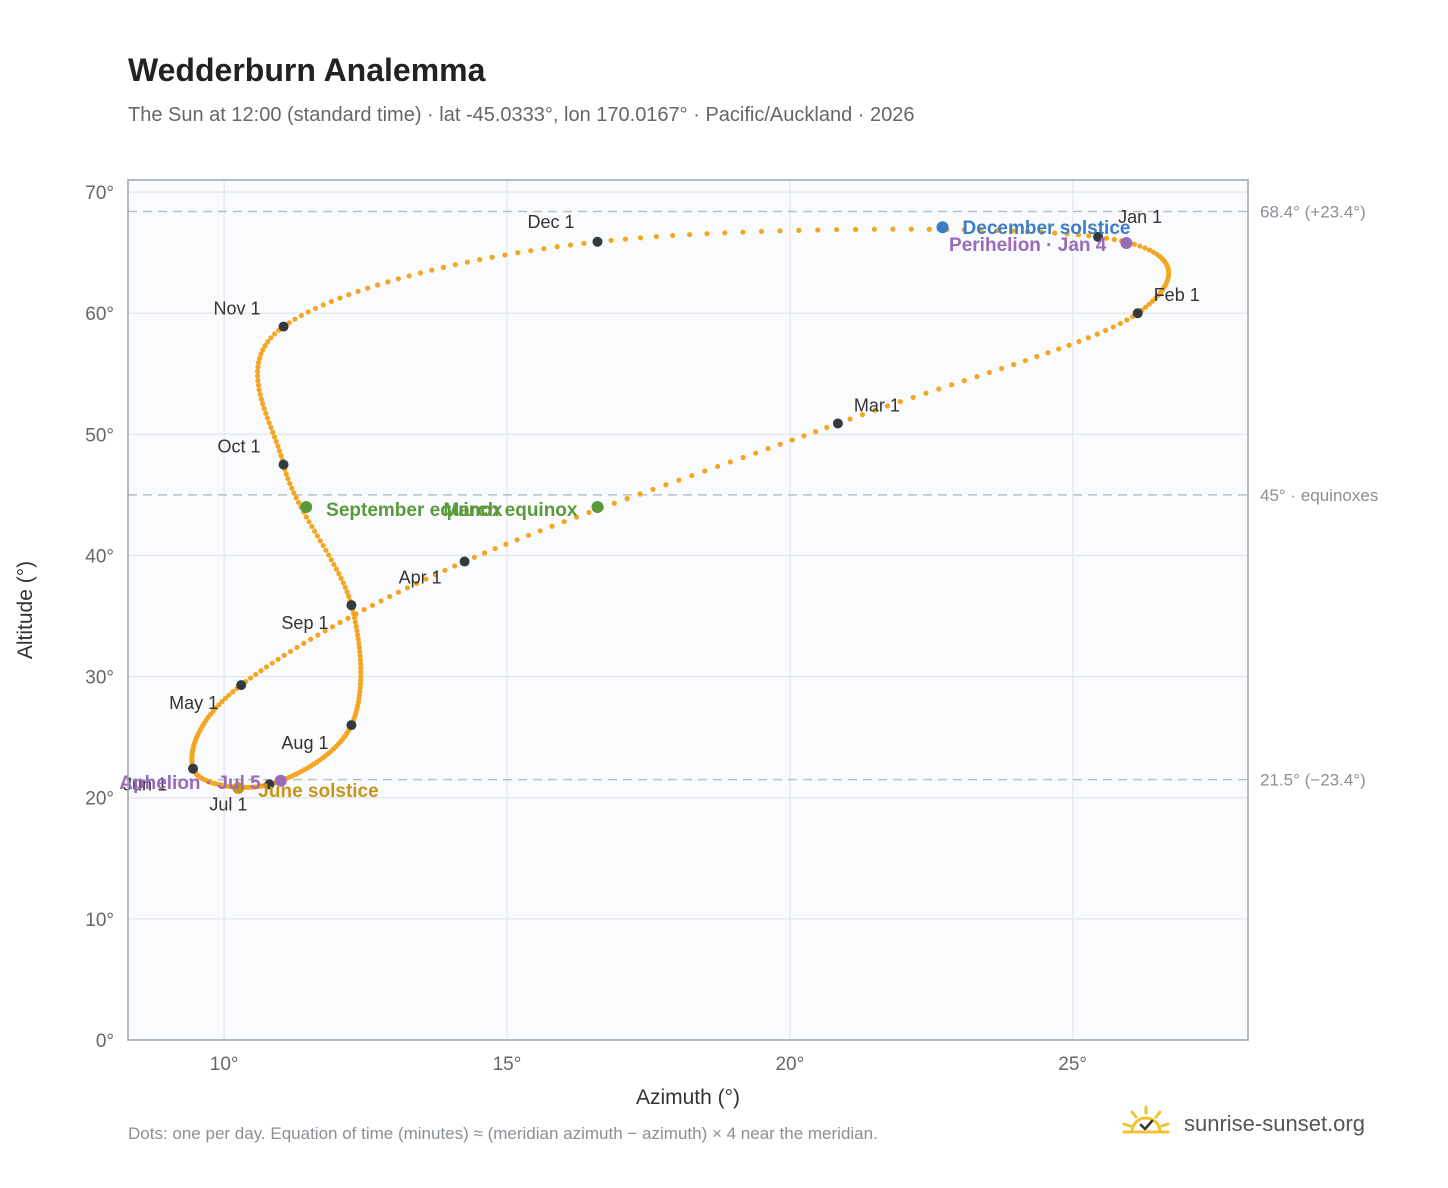 The image size is (1448, 1188). What do you see at coordinates (688, 1097) in the screenshot?
I see `x-axis-title: Azimuth (°)` at bounding box center [688, 1097].